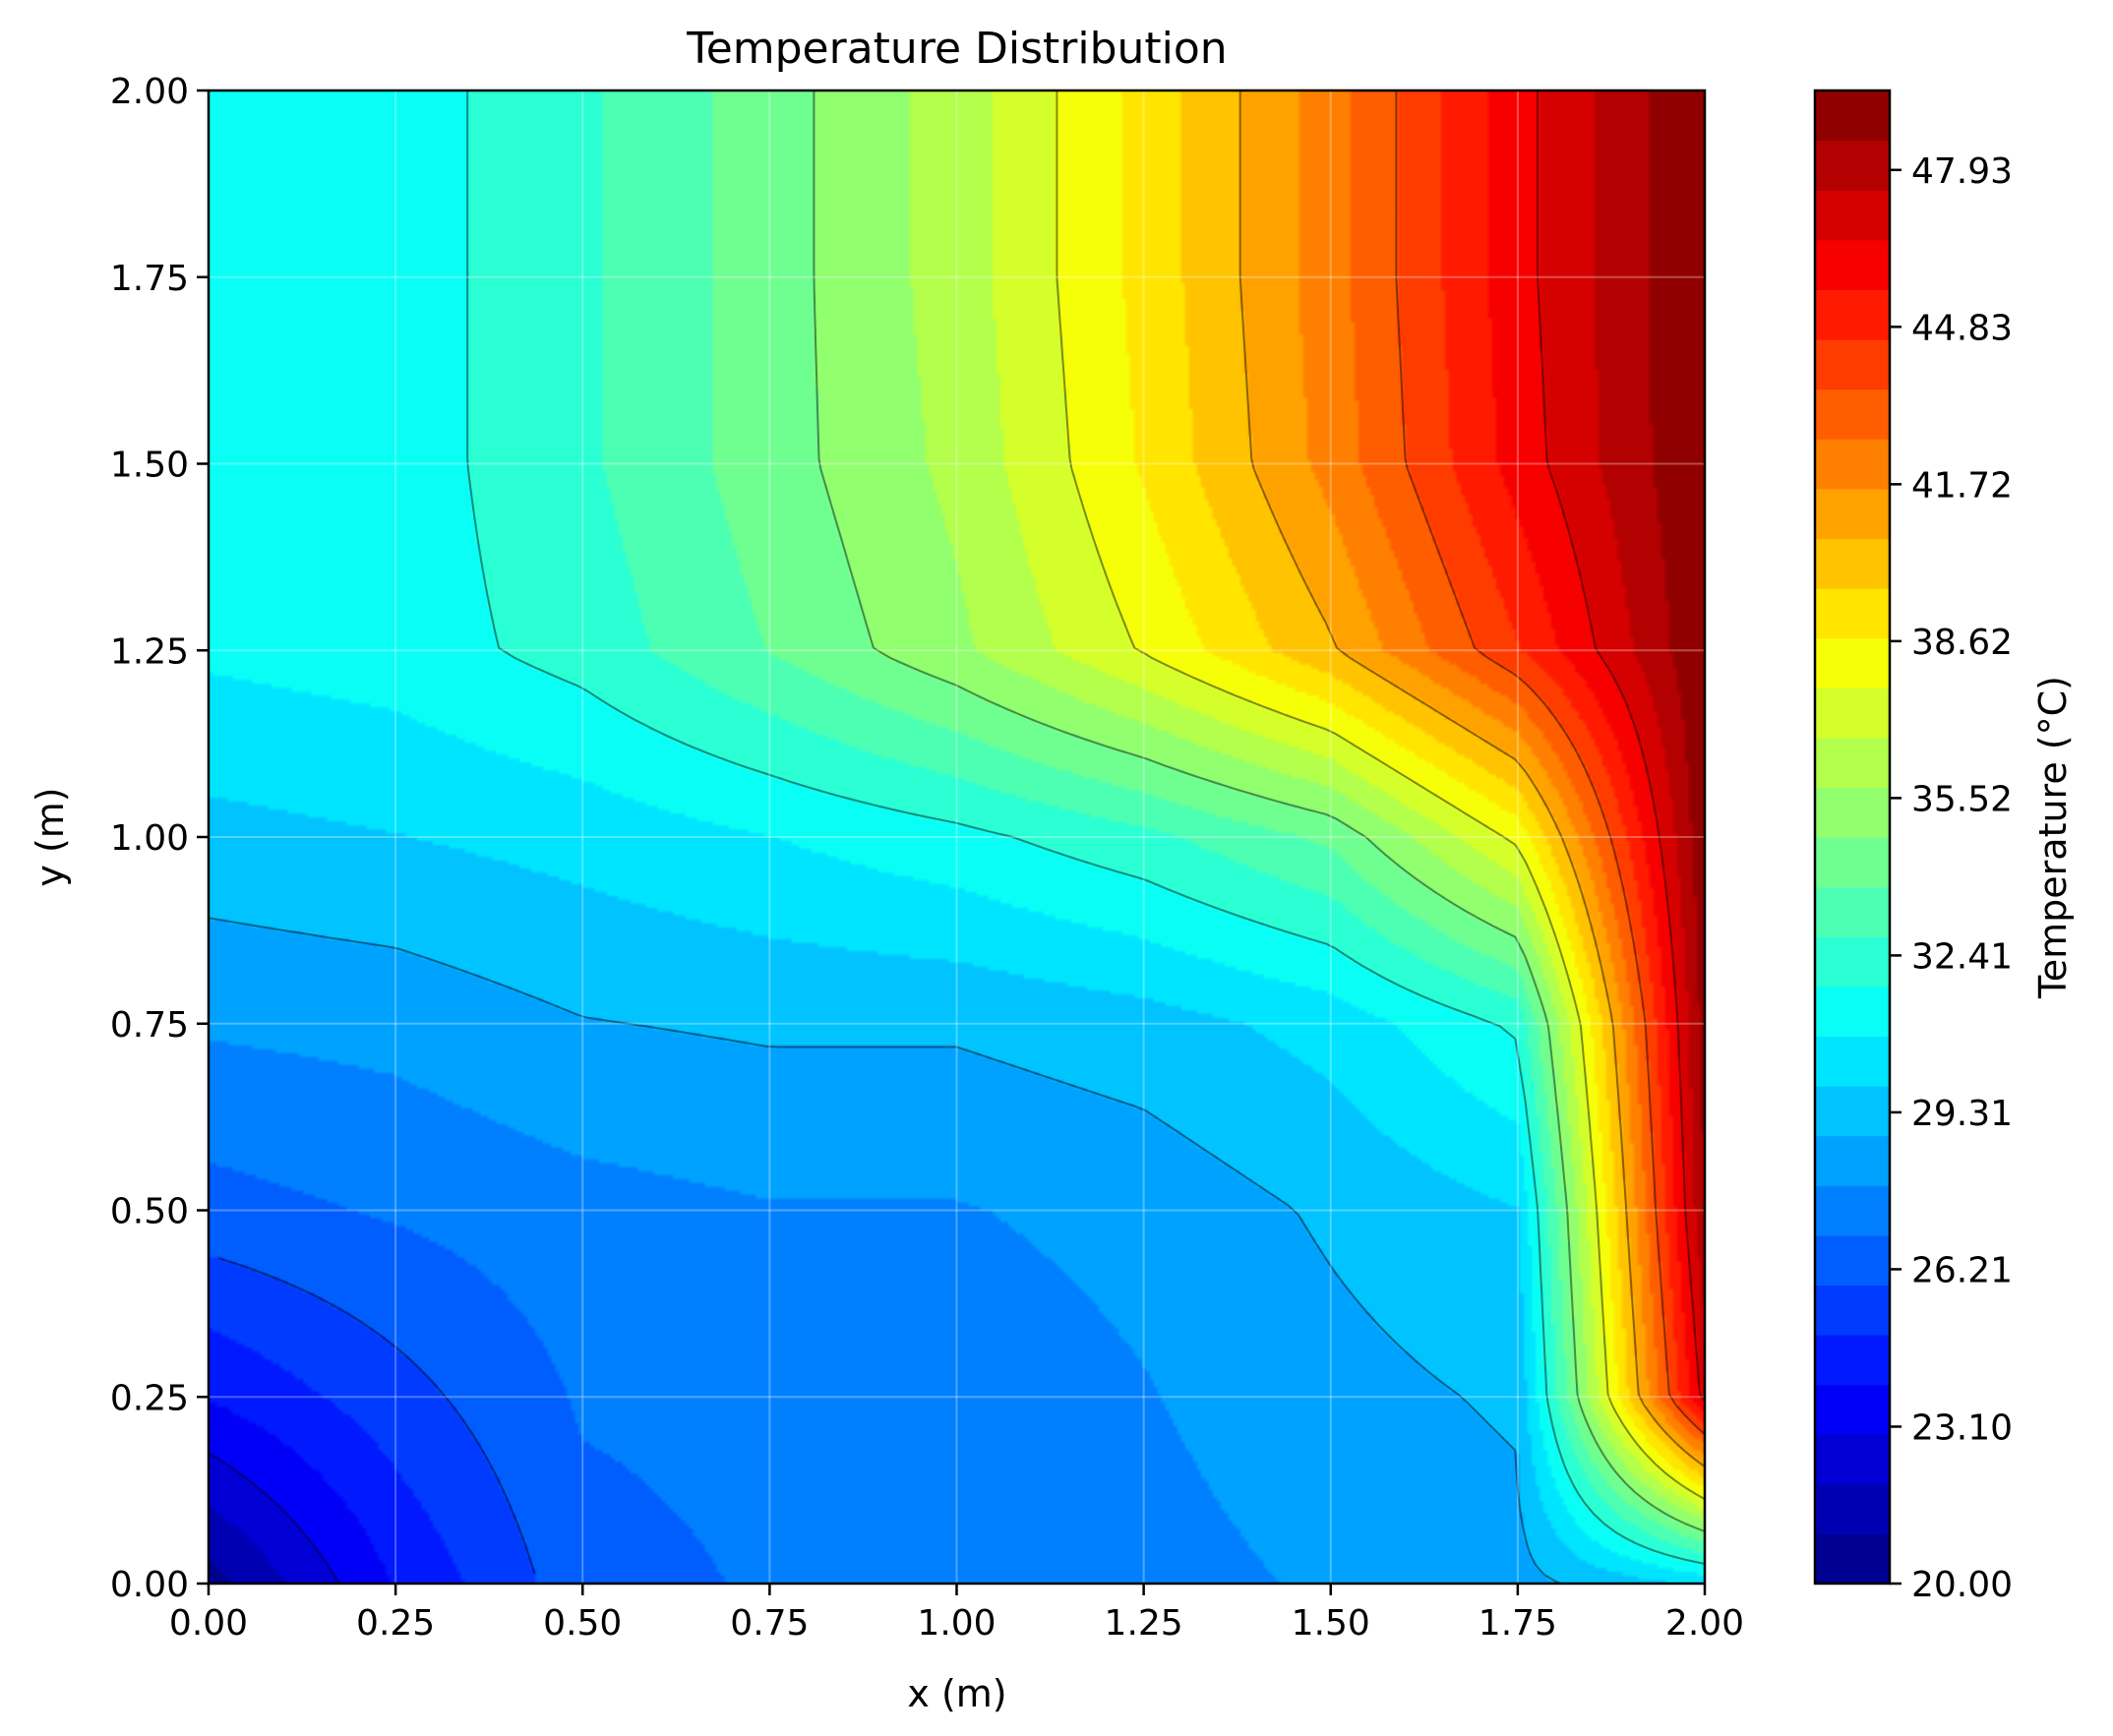 The height and width of the screenshot is (1736, 2113). I want to click on colorbar-tick-label: 26.21, so click(1962, 1270).